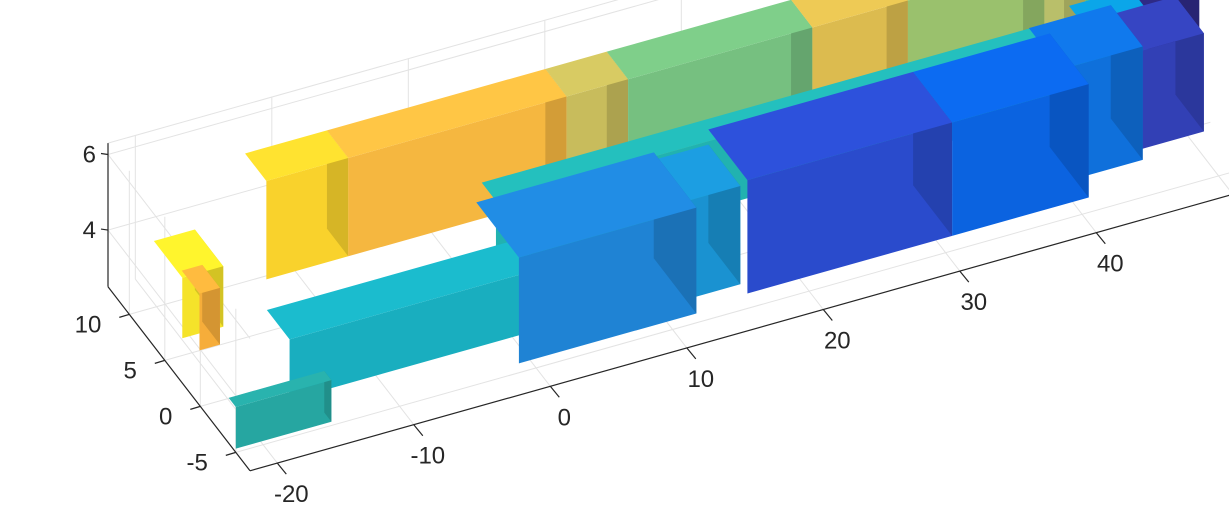  What do you see at coordinates (328, 396) in the screenshot?
I see `cluster-face-side` at bounding box center [328, 396].